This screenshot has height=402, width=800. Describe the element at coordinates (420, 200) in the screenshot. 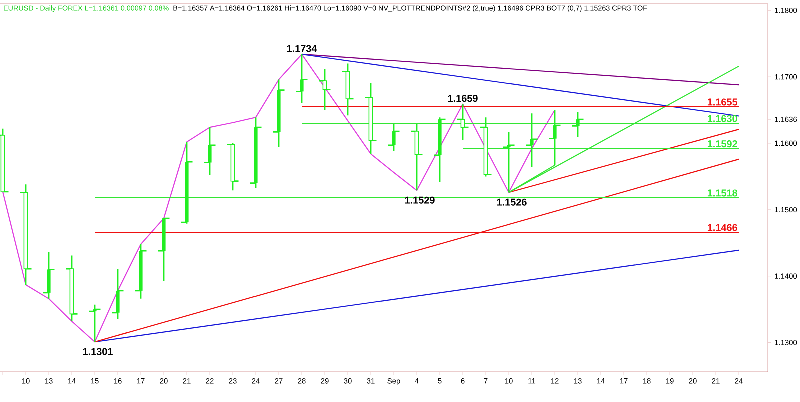

I see `annotation: 1.1529` at that location.